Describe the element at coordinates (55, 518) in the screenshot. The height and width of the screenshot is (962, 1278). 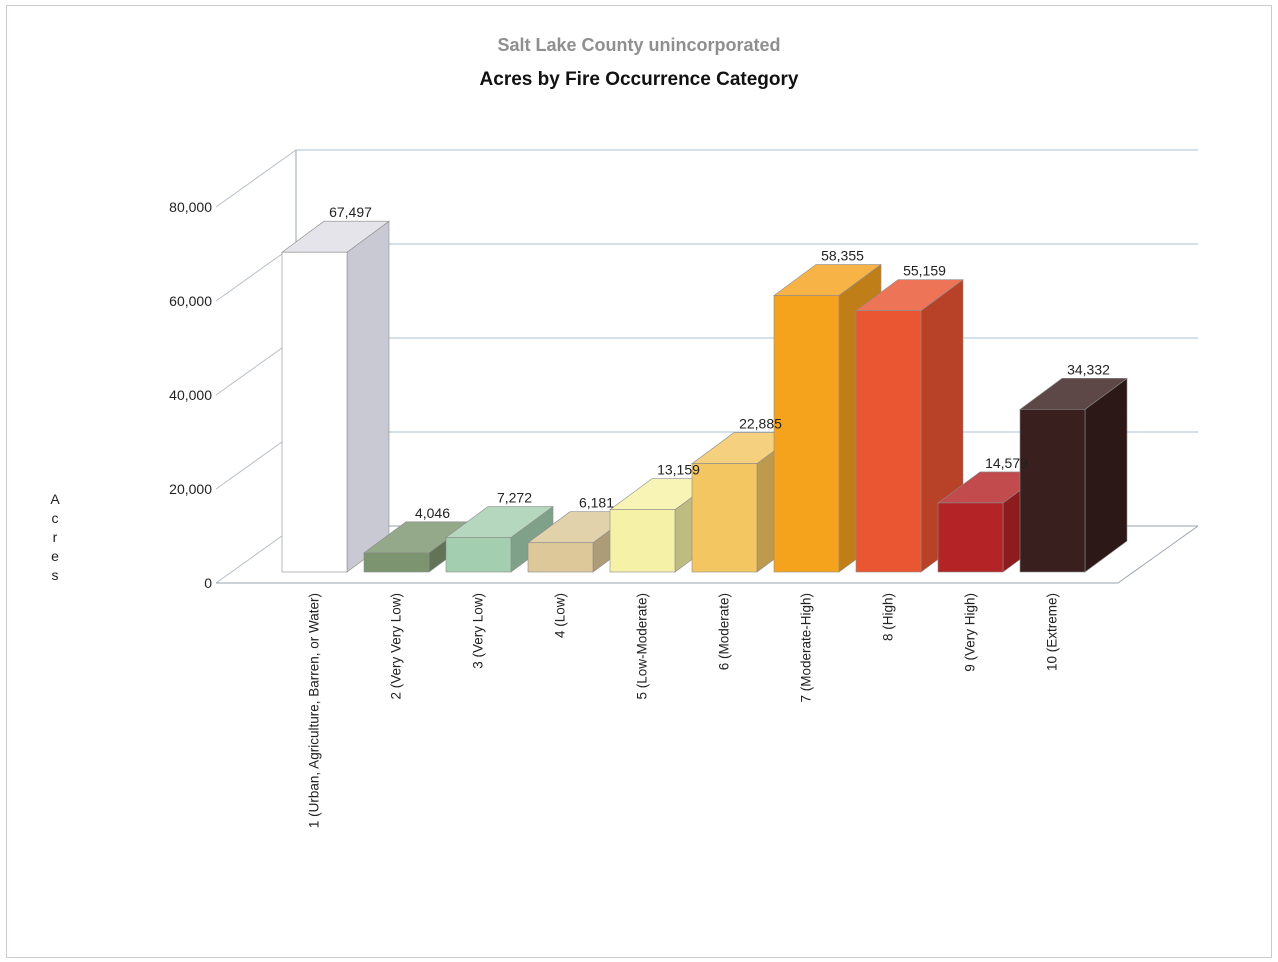
I see `y-axis-label-letter: c` at that location.